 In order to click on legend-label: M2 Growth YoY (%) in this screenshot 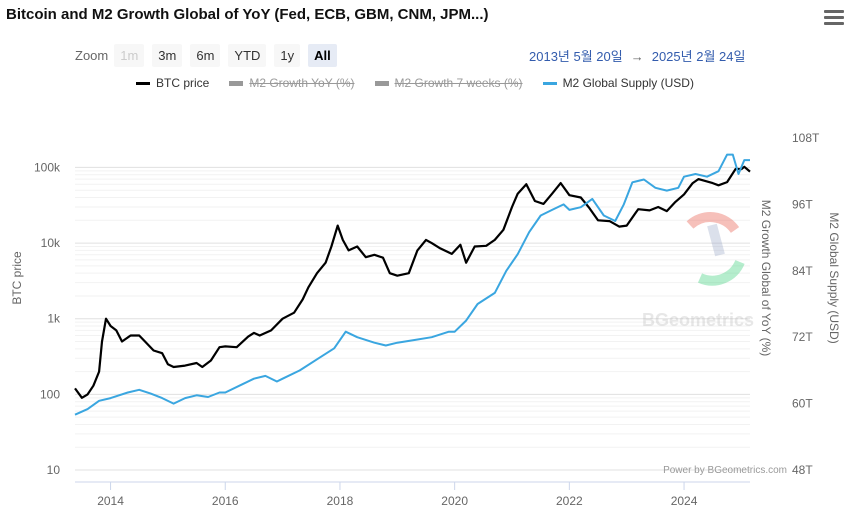, I will do `click(302, 83)`.